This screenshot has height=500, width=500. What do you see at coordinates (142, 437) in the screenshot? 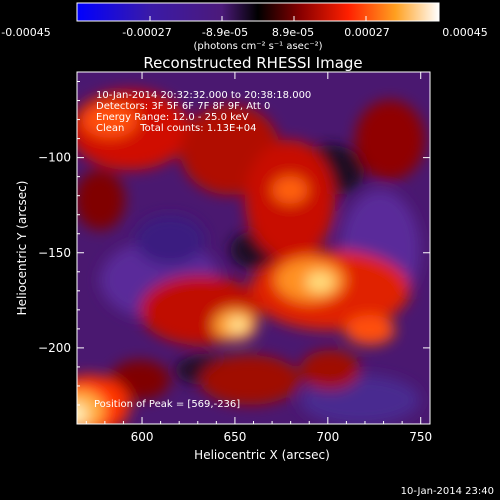
I see `x-tick-label-0: 600` at bounding box center [142, 437].